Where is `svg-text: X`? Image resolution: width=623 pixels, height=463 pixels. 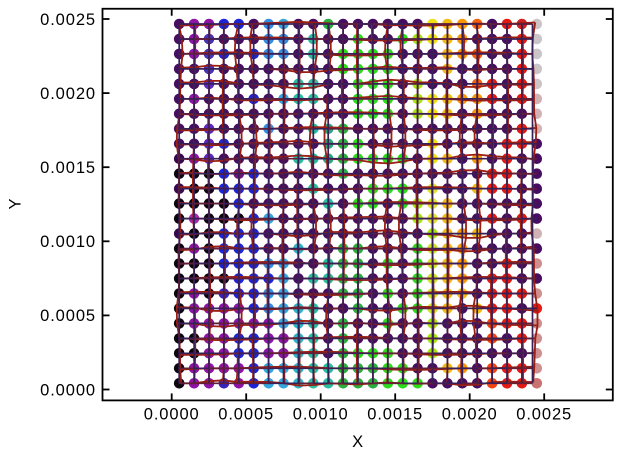
svg-text: X is located at coordinates (357, 442).